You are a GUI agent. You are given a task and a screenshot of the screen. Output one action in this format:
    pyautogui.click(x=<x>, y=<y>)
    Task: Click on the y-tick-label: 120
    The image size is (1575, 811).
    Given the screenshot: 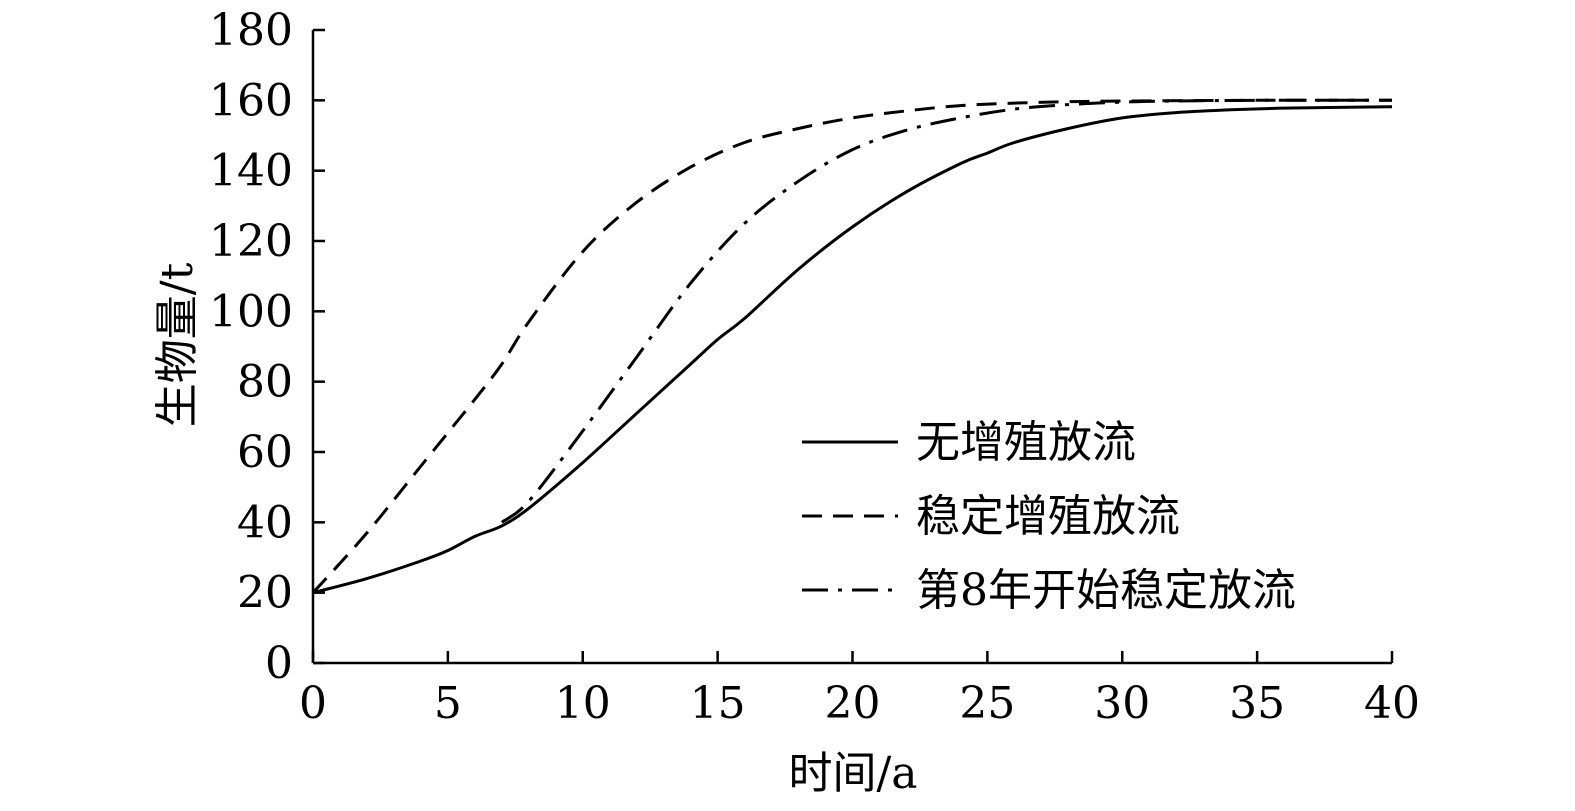 What is the action you would take?
    pyautogui.click(x=251, y=241)
    